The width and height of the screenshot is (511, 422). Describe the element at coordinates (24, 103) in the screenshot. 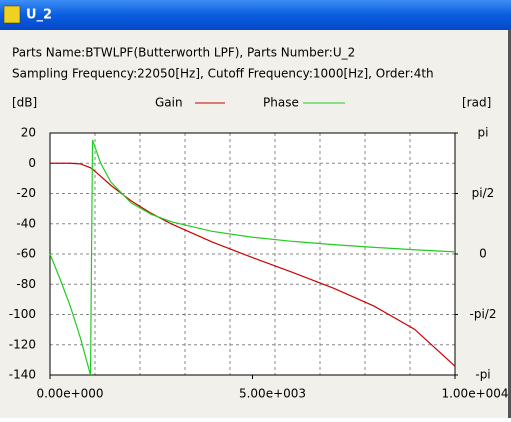

I see `y-axis-label: [dB]` at that location.